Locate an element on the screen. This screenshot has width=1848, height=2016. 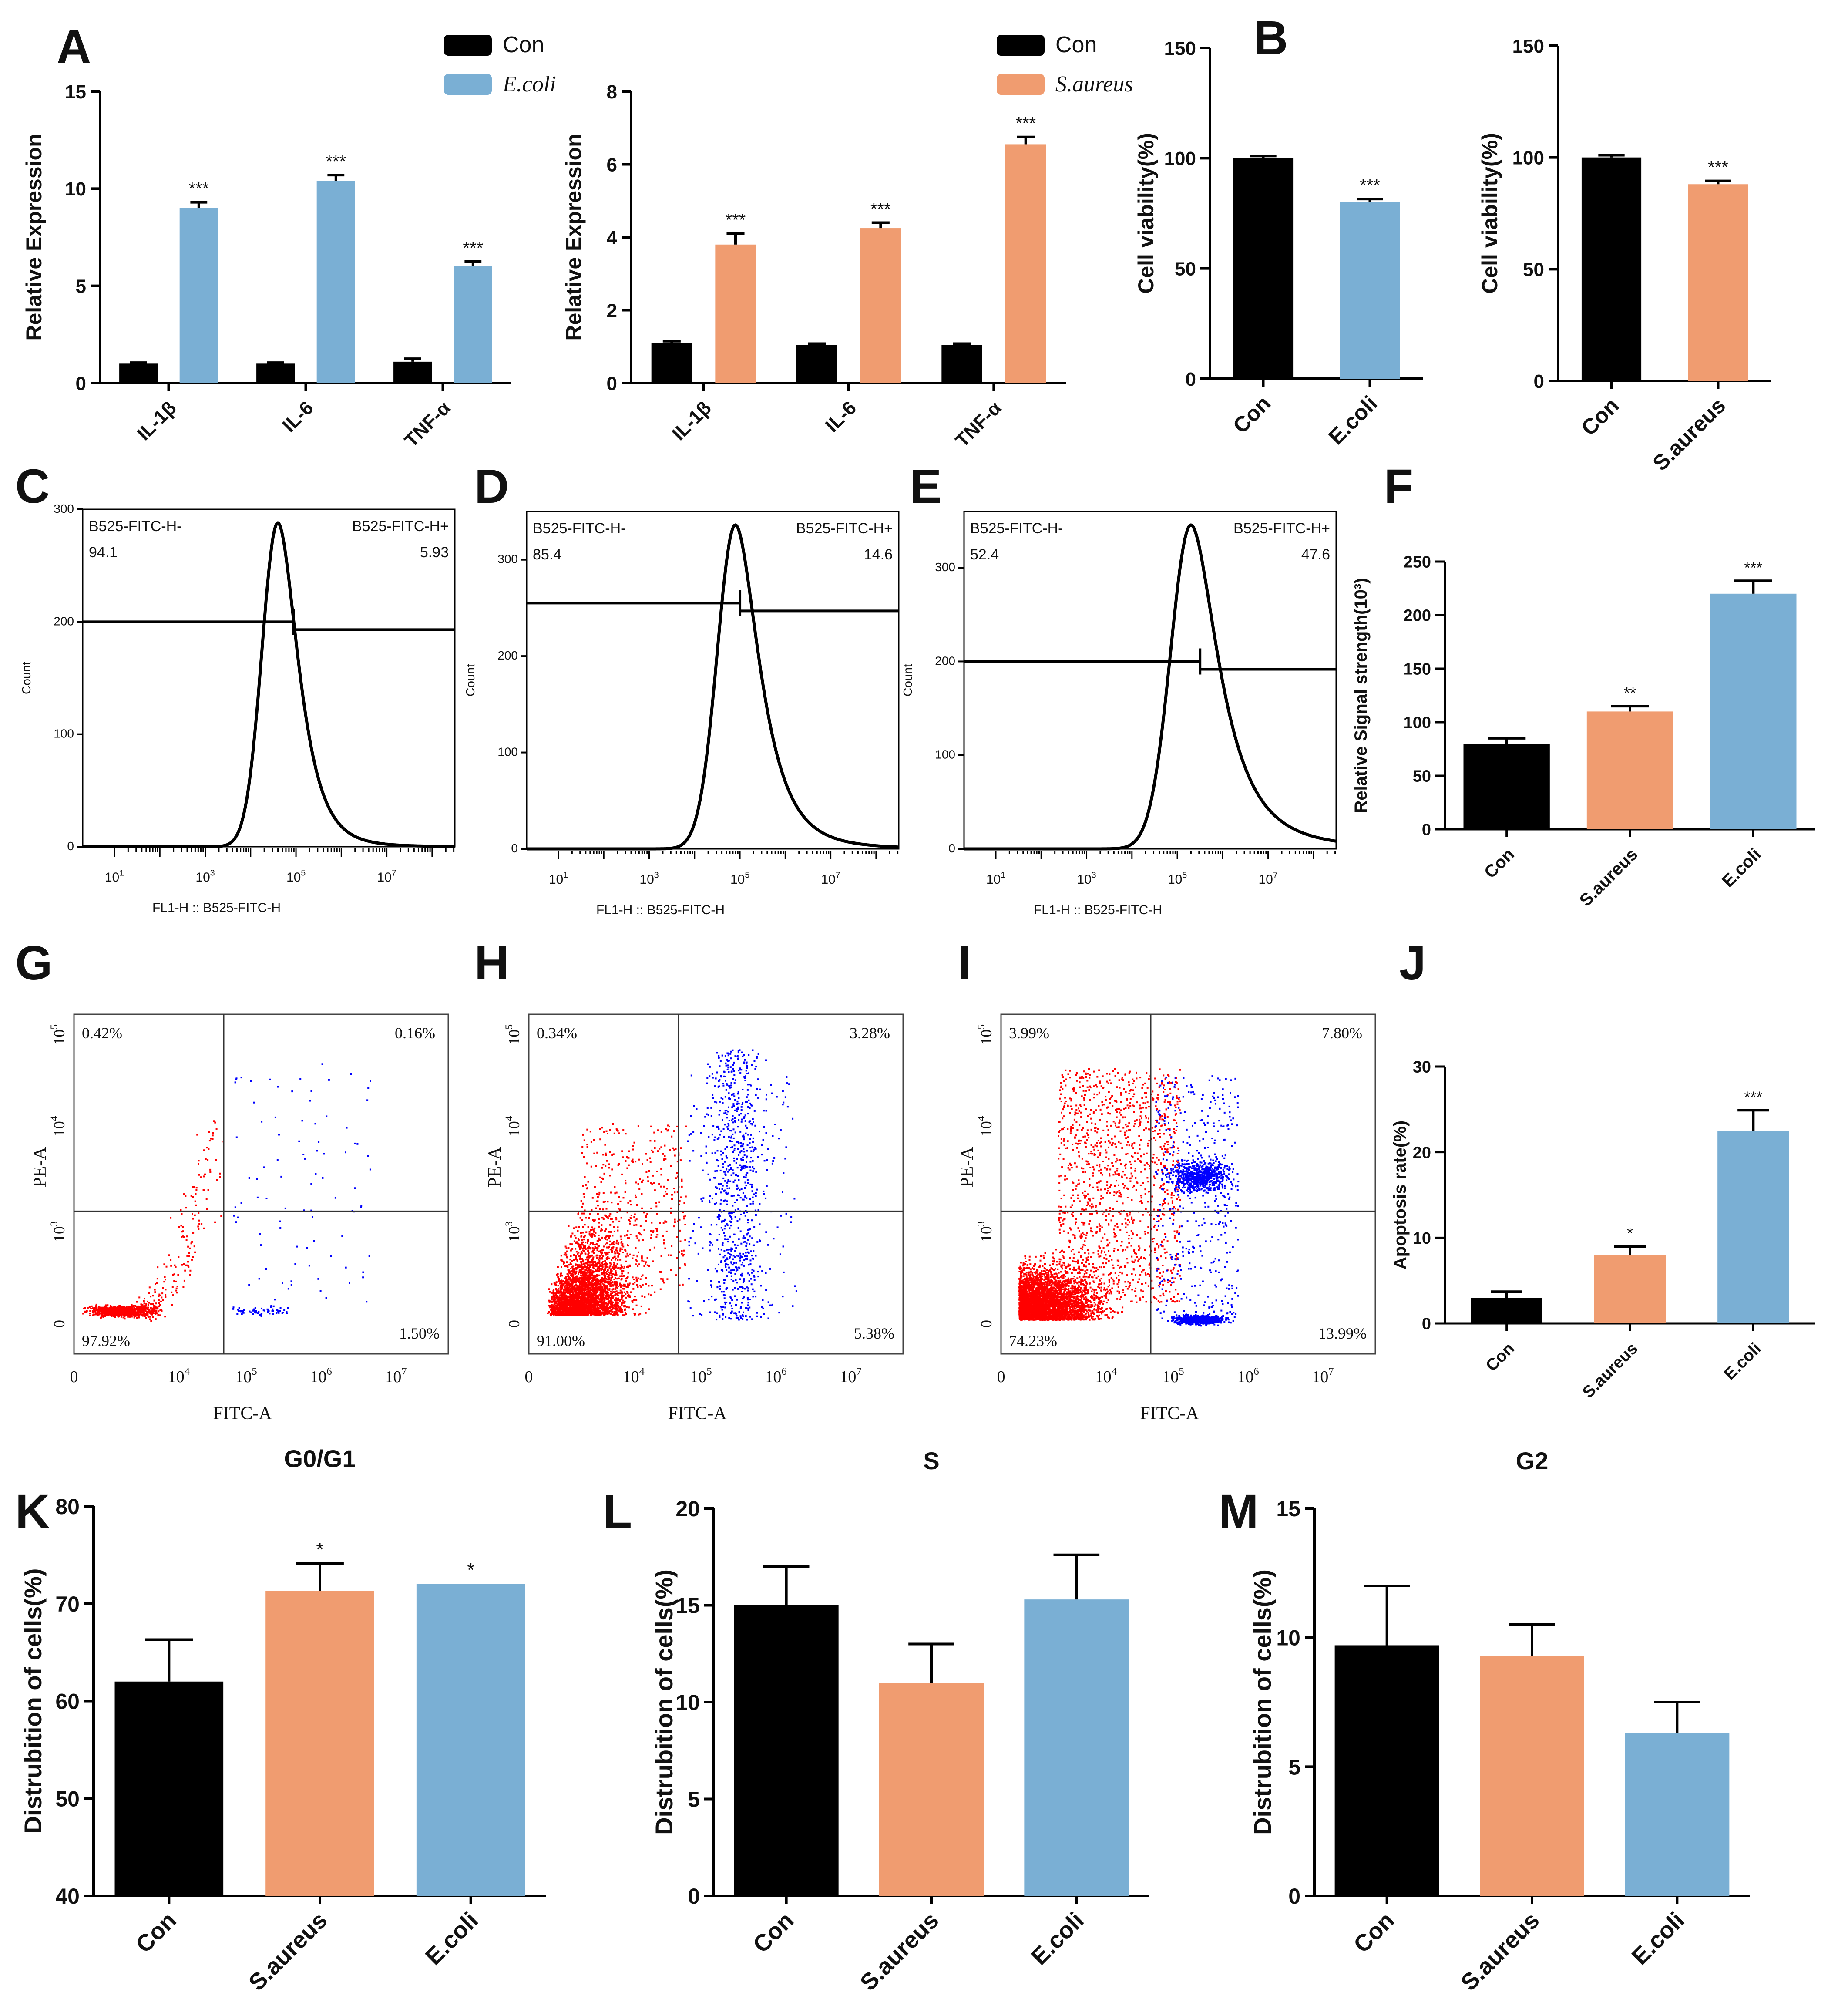
x-tick-label: 10⁶ is located at coordinates (321, 1376).